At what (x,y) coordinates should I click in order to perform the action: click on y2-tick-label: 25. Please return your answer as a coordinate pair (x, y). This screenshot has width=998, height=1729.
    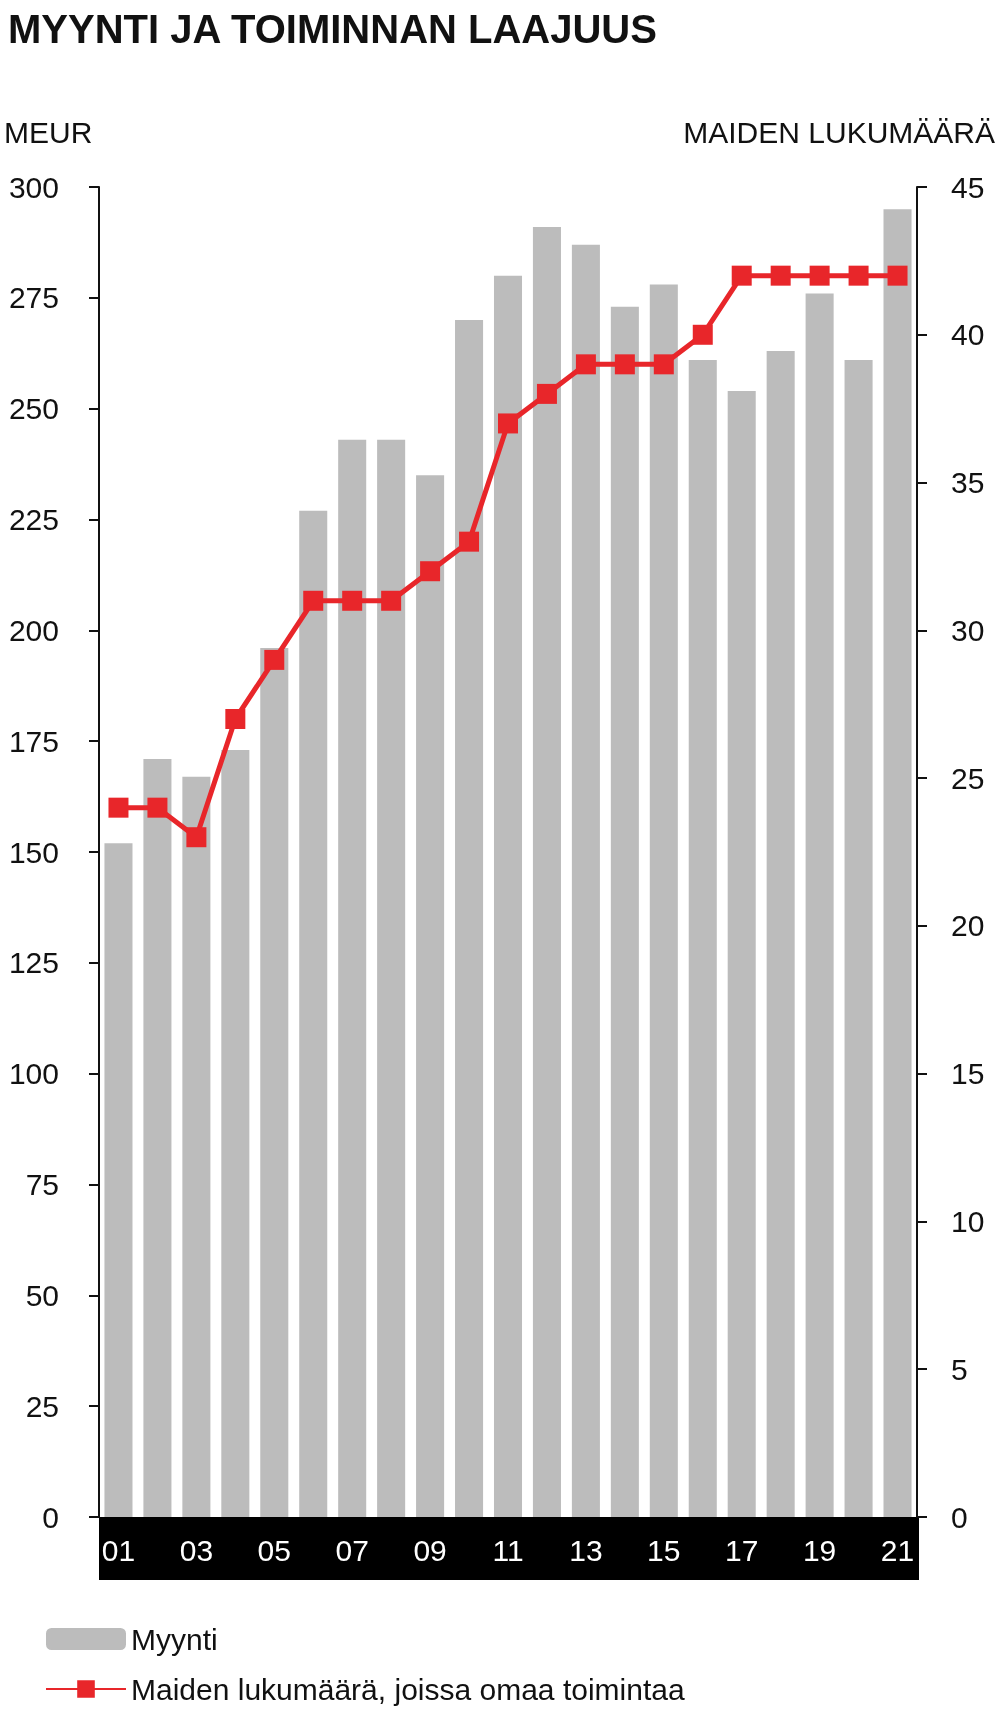
    Looking at the image, I should click on (968, 778).